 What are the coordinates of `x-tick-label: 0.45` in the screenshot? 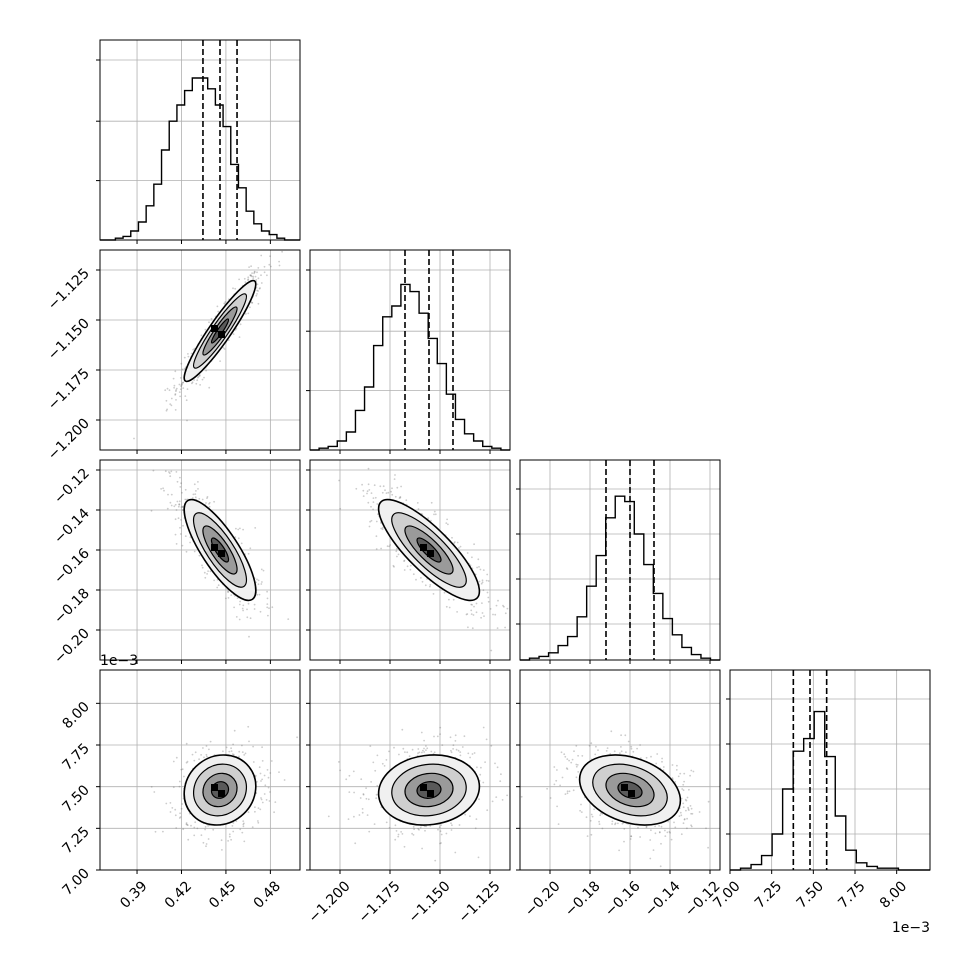 It's located at (222, 894).